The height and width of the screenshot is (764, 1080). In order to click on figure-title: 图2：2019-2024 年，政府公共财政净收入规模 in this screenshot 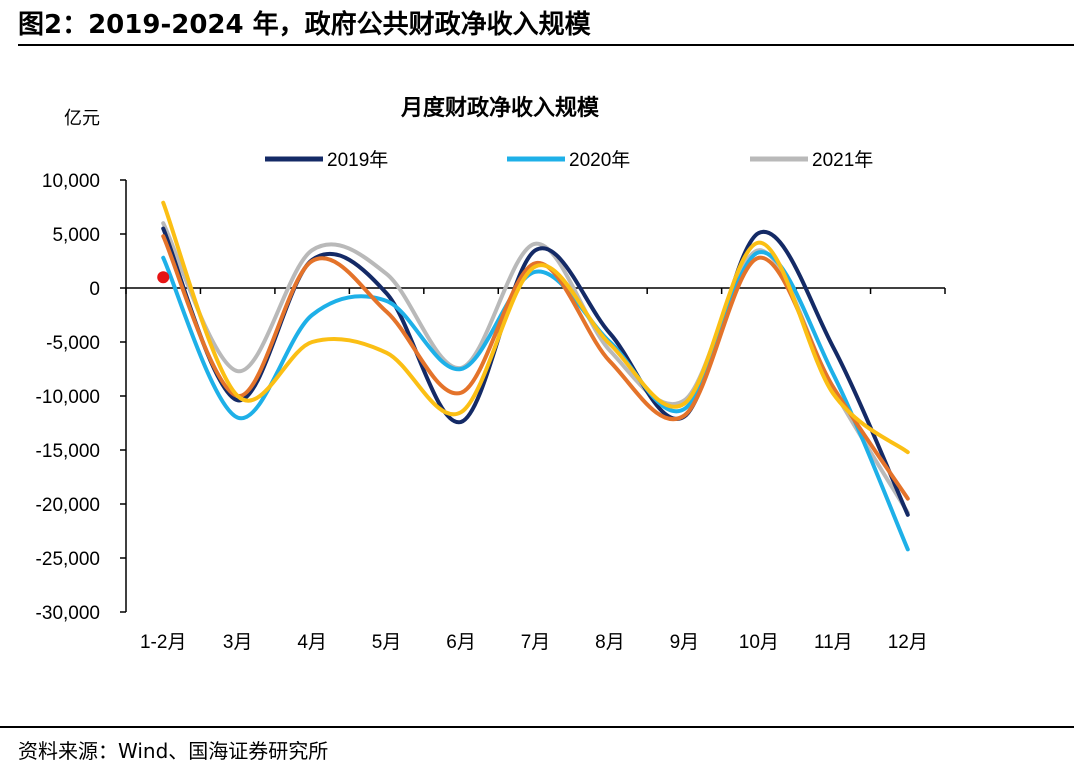, I will do `click(304, 22)`.